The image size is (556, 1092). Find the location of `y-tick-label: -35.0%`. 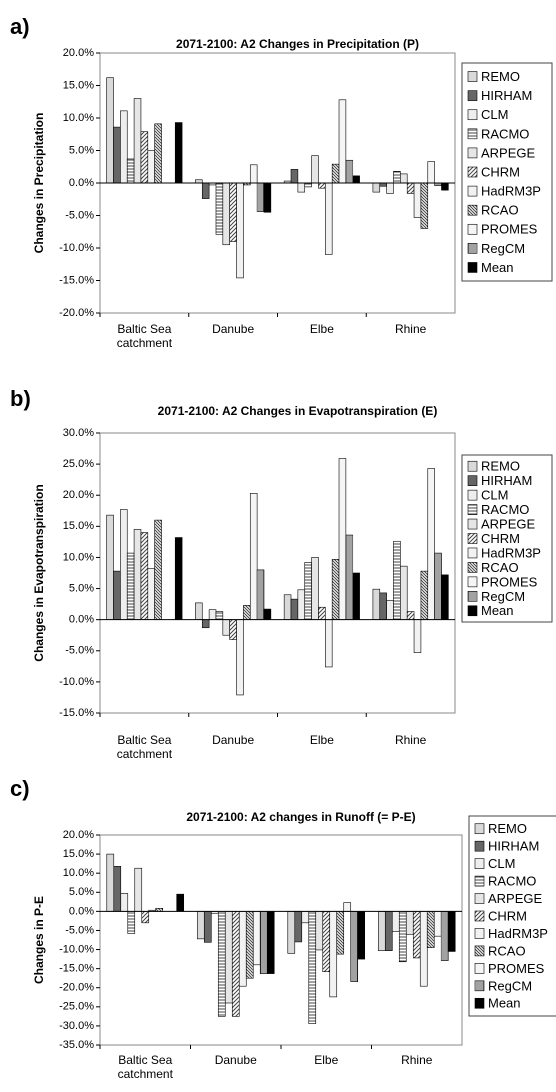

y-tick-label: -35.0% is located at coordinates (76, 1045).